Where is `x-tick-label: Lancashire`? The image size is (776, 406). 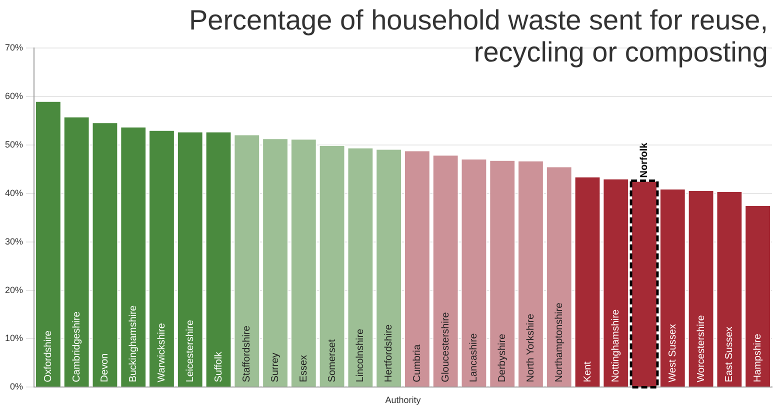
x-tick-label: Lancashire is located at coordinates (474, 357).